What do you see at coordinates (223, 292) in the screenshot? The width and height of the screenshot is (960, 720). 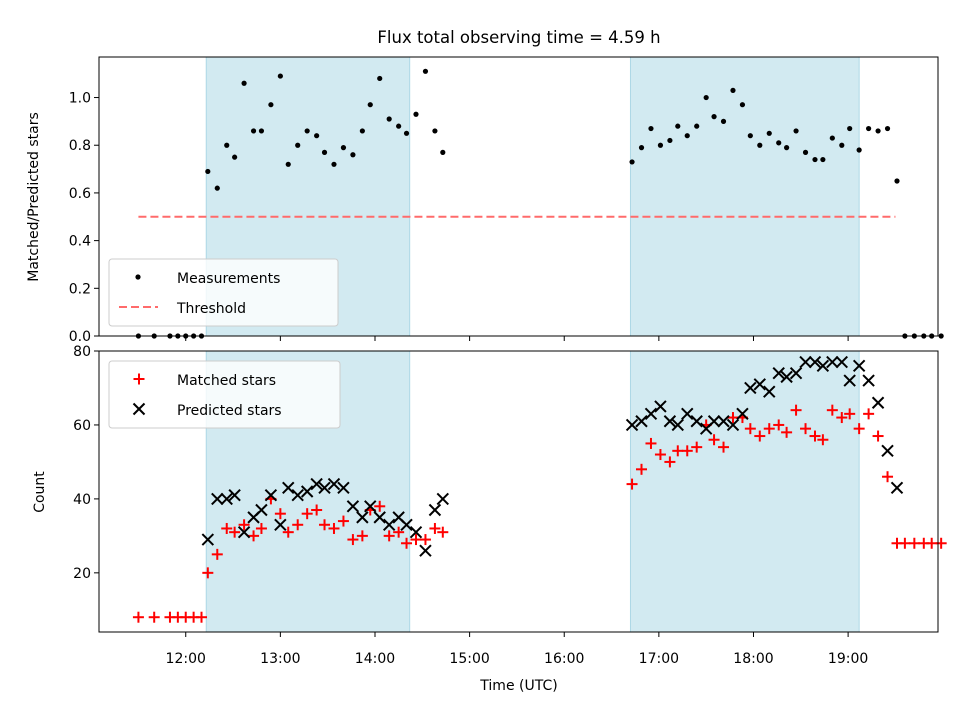 I see `top-legend-box` at bounding box center [223, 292].